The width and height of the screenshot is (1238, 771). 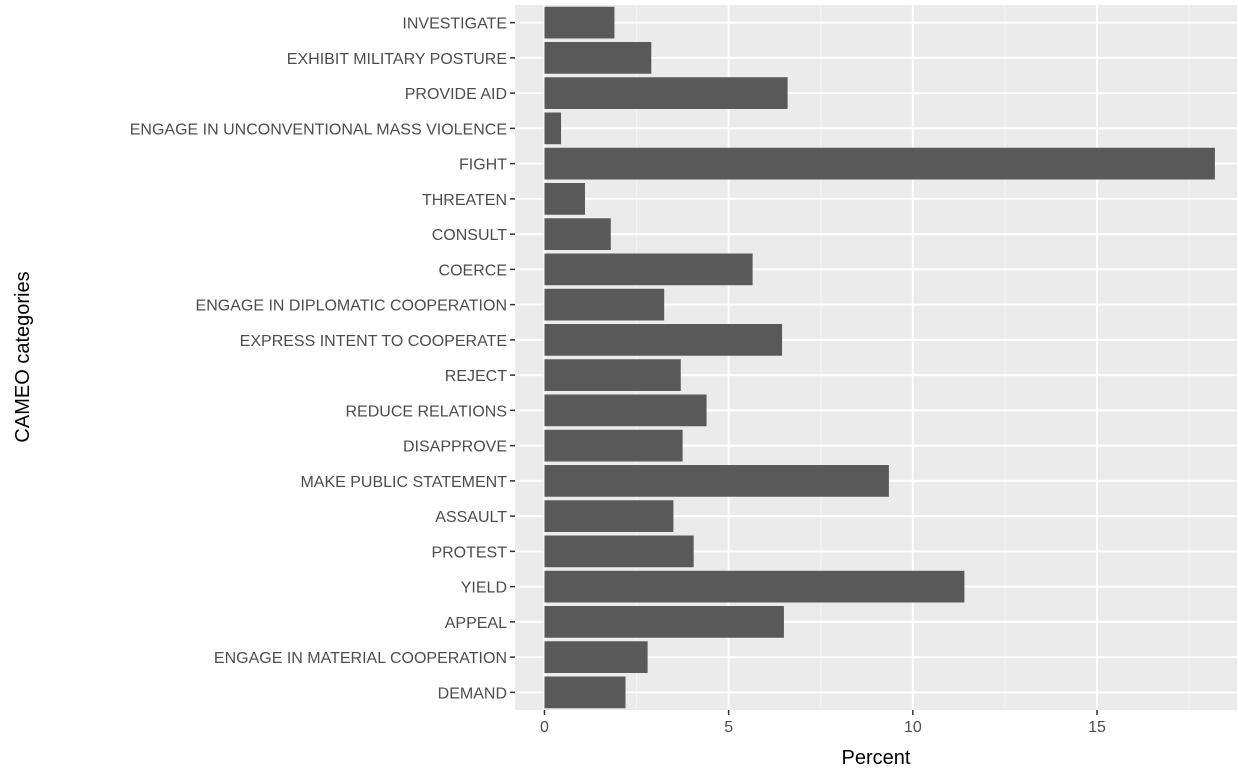 What do you see at coordinates (318, 129) in the screenshot?
I see `y-tick-label: ENGAGE IN UNCONVENTIONAL MASS VIOLENCE` at bounding box center [318, 129].